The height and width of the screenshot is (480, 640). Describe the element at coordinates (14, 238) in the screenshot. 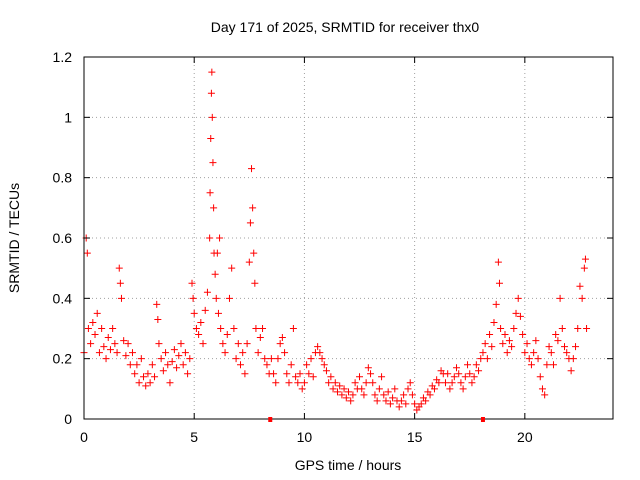

I see `y-axis-label: SRMTID / TECUs` at that location.